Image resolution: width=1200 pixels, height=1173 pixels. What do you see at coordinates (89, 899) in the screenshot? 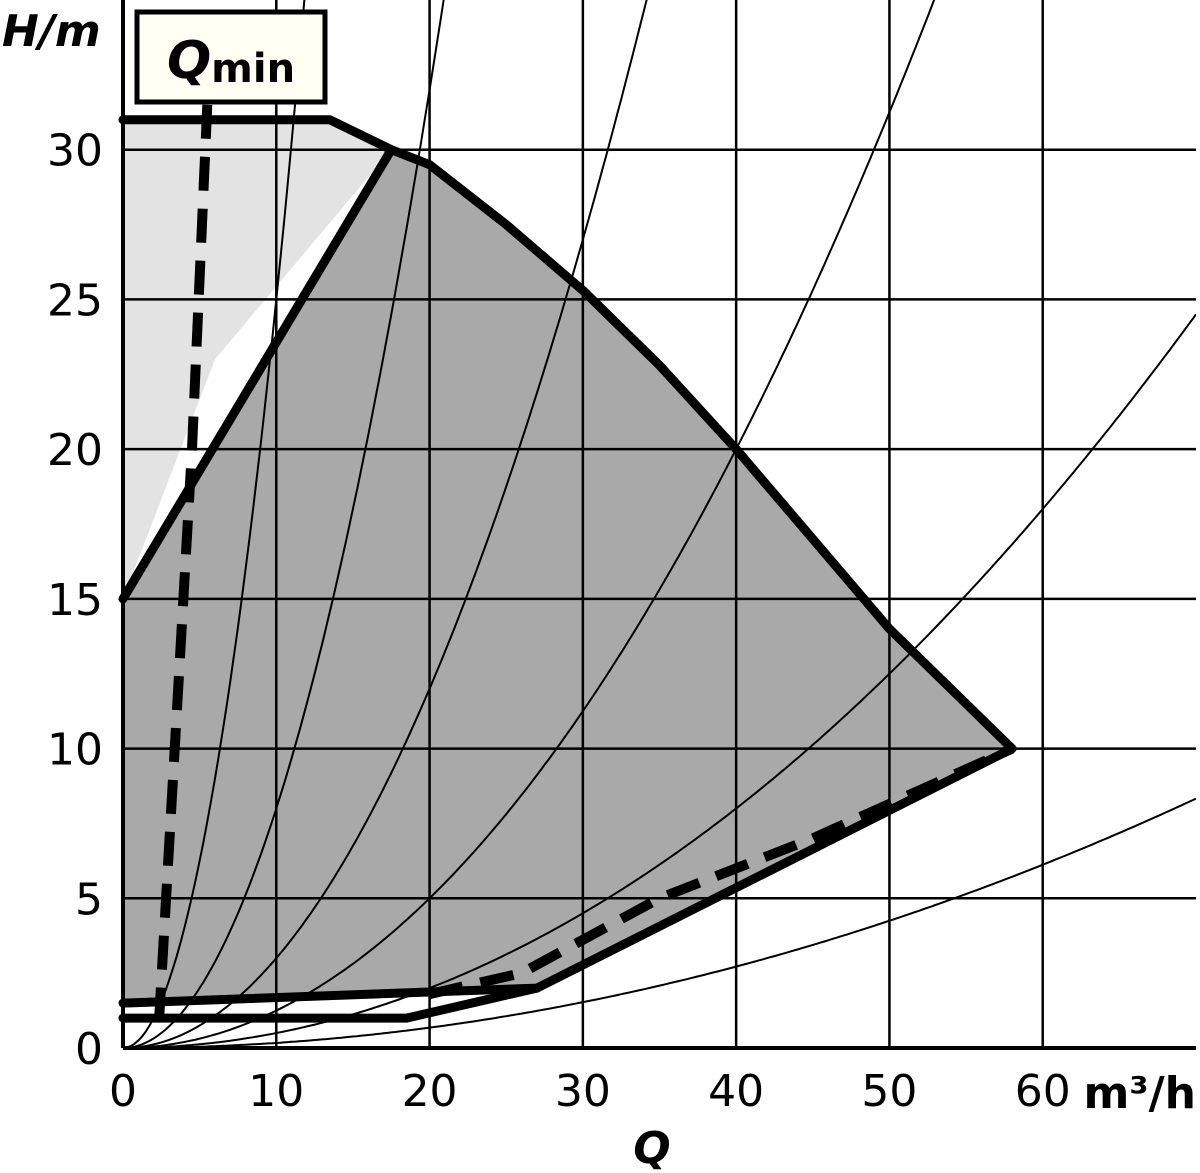
I see `y-tick-label: 5` at bounding box center [89, 899].